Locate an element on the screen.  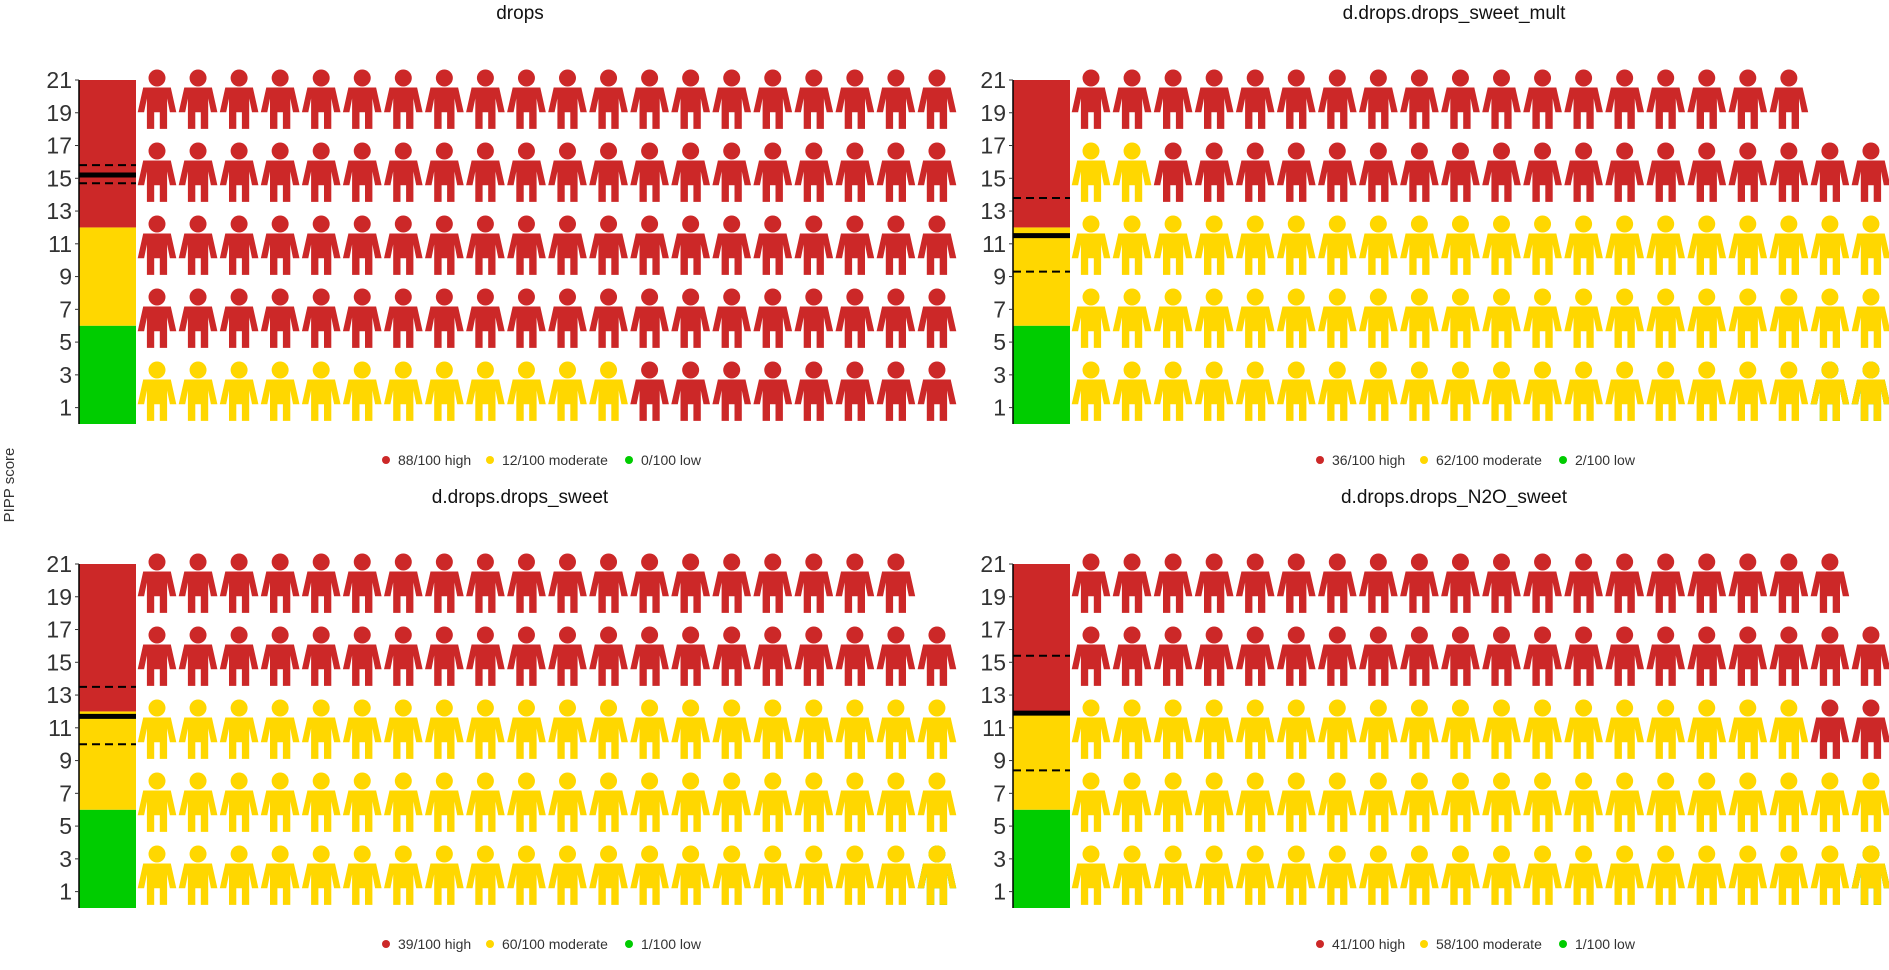
y-tick-label: 1 is located at coordinates (999, 892).